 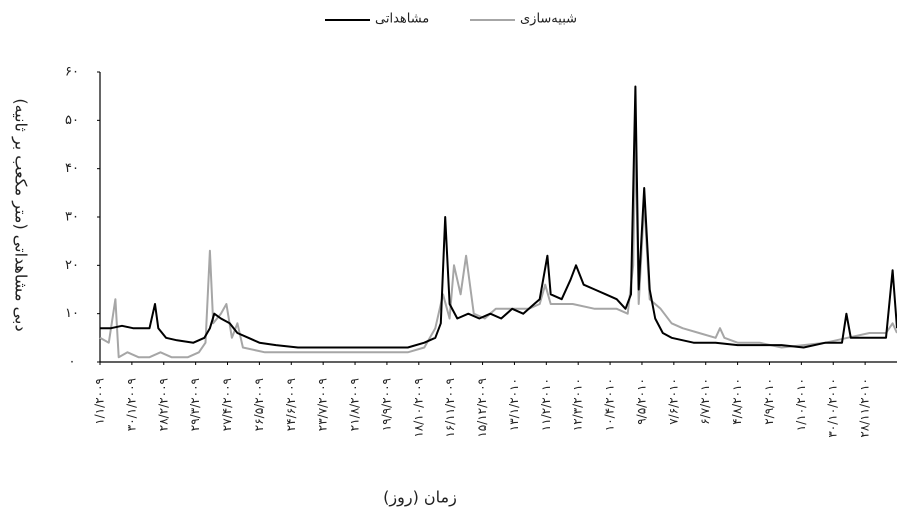 What do you see at coordinates (131, 404) in the screenshot?
I see `x-tick-label: ۳۰/۱/۲۰۰۹` at bounding box center [131, 404].